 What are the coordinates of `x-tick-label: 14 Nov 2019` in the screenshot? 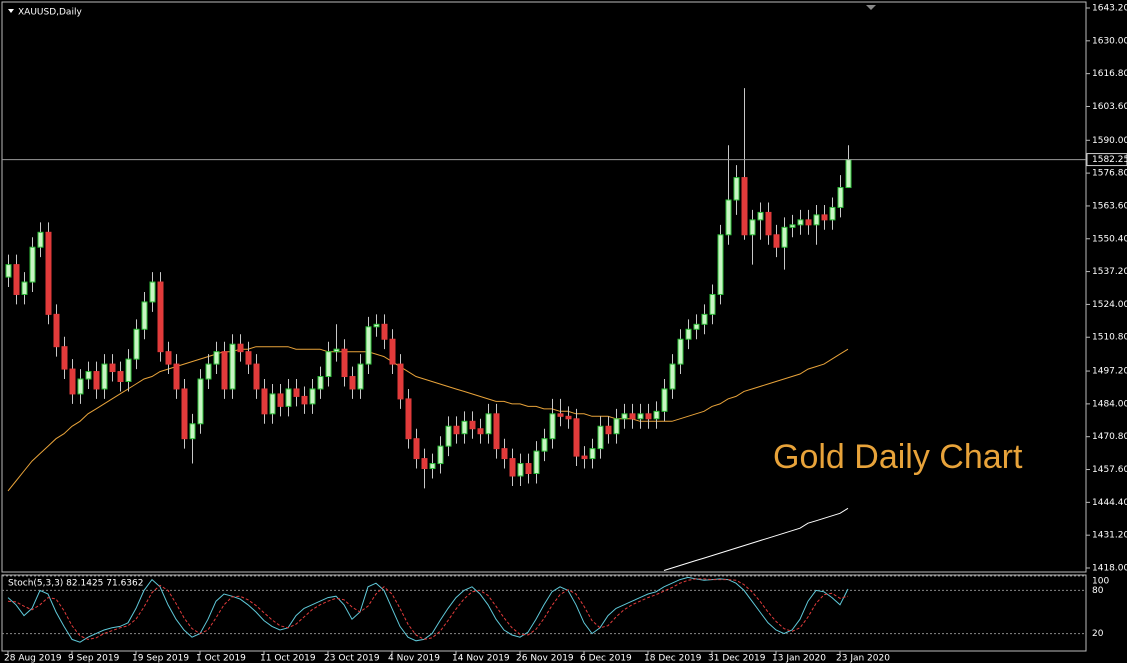 It's located at (481, 658).